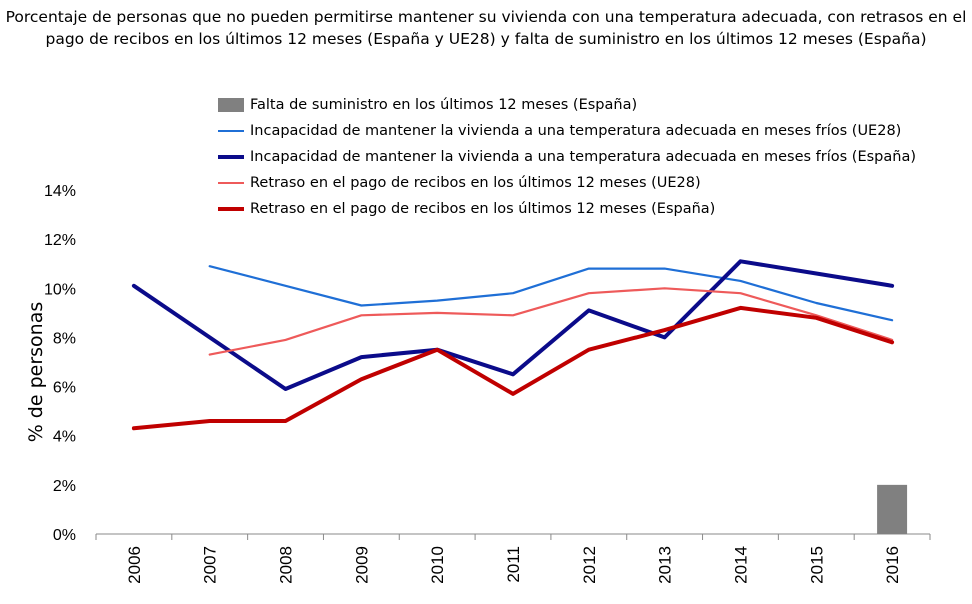 This screenshot has height=604, width=972. What do you see at coordinates (513, 564) in the screenshot?
I see `x-tick-label: 2011` at bounding box center [513, 564].